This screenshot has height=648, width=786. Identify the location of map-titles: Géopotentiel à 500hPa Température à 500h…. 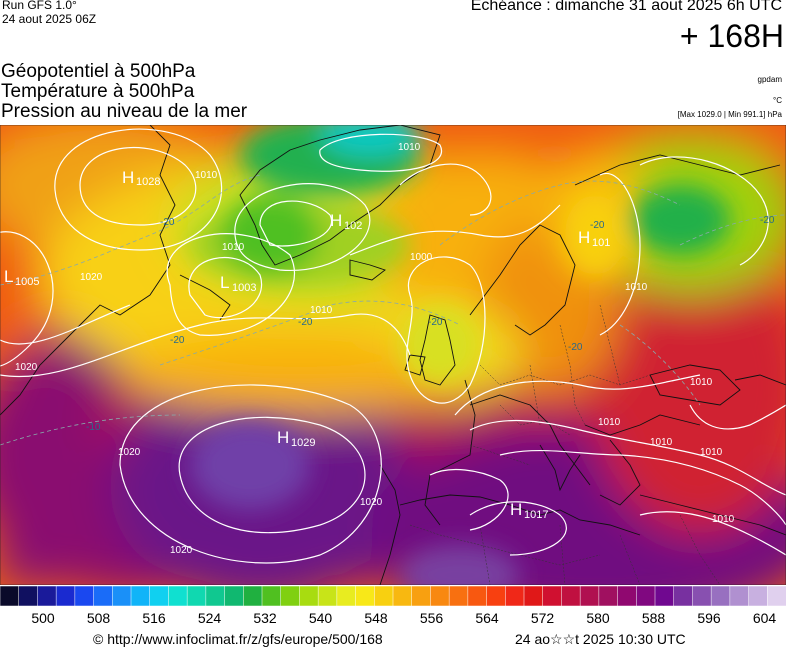
(124, 92).